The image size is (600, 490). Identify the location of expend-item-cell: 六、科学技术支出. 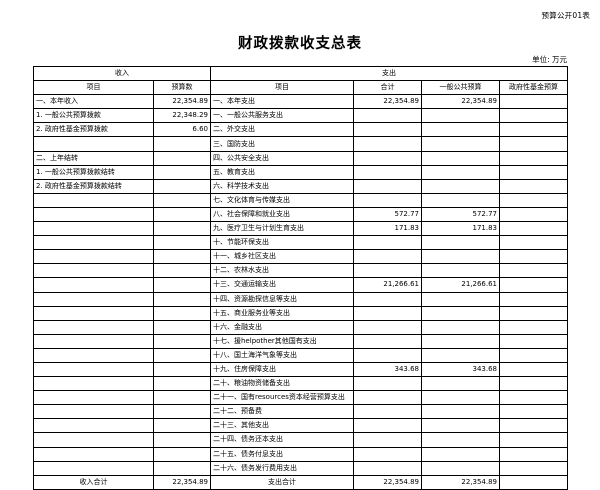
(282, 186).